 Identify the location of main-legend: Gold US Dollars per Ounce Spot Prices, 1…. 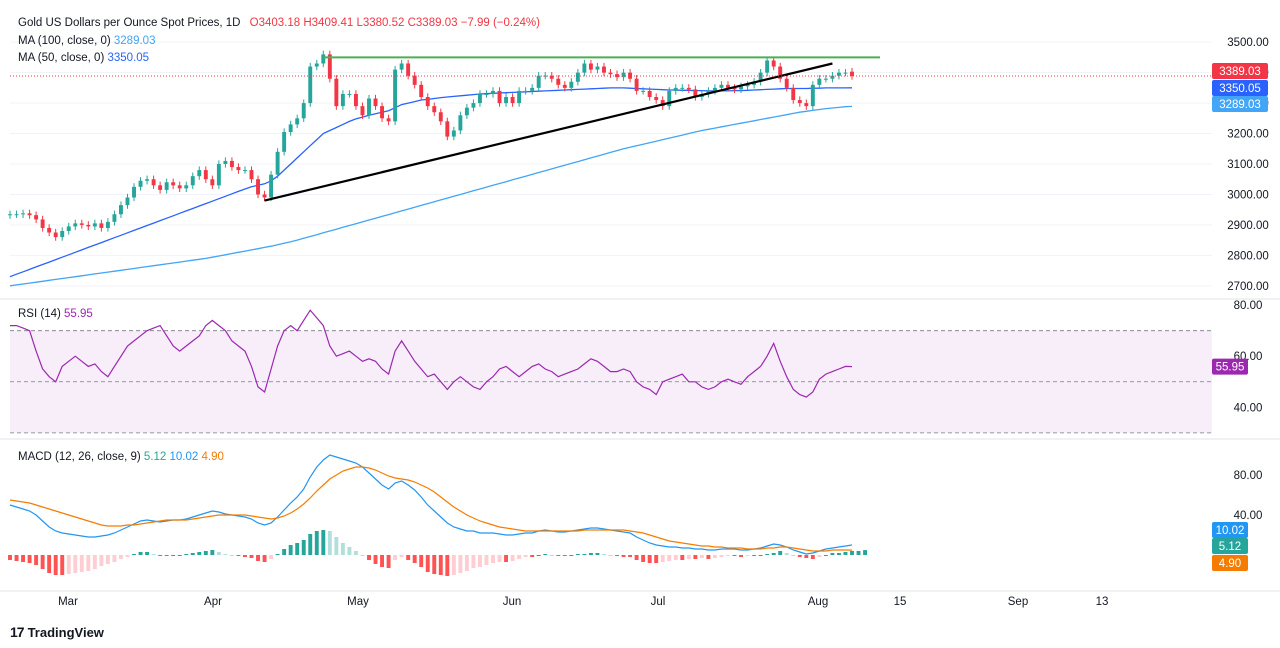
(279, 23).